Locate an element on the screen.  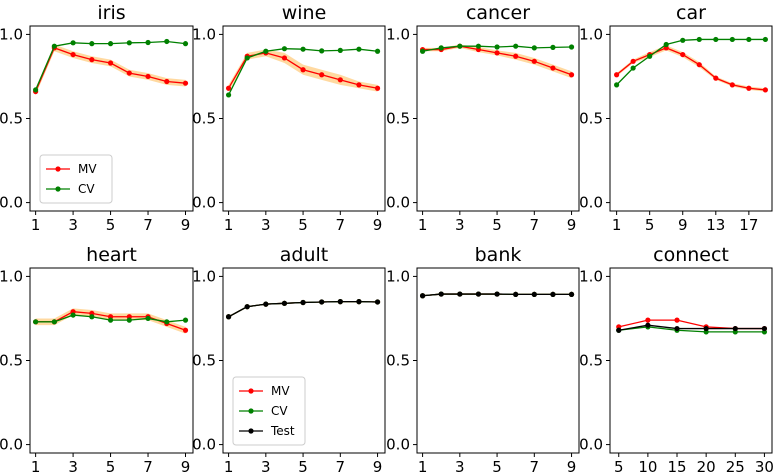
subplot-car: 0.0 0.5 1.0 1 5 9 13 17 car is located at coordinates (676, 118).